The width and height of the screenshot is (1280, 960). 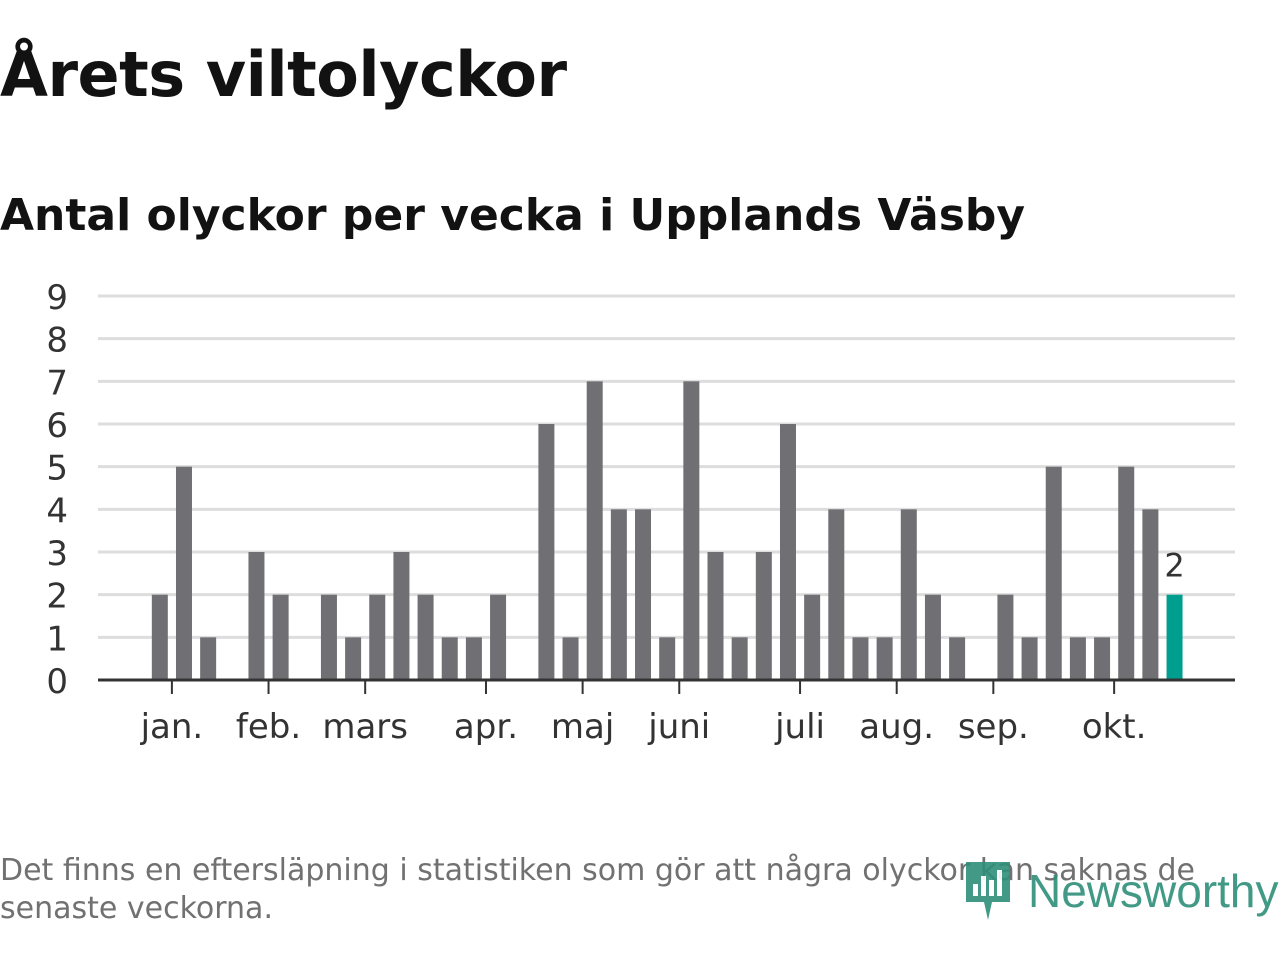 I want to click on data-labels: 2, so click(x=1174, y=566).